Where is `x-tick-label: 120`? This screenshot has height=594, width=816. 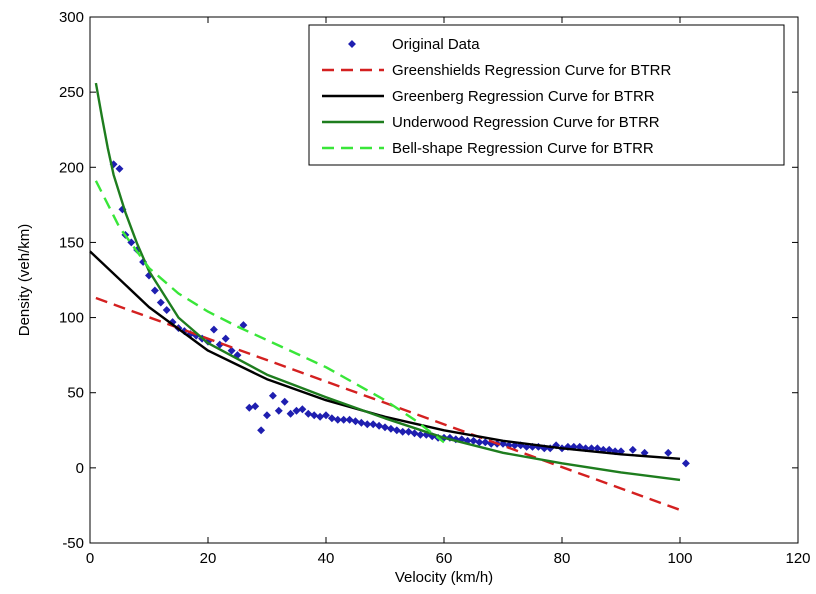
x-tick-label: 120 is located at coordinates (797, 558).